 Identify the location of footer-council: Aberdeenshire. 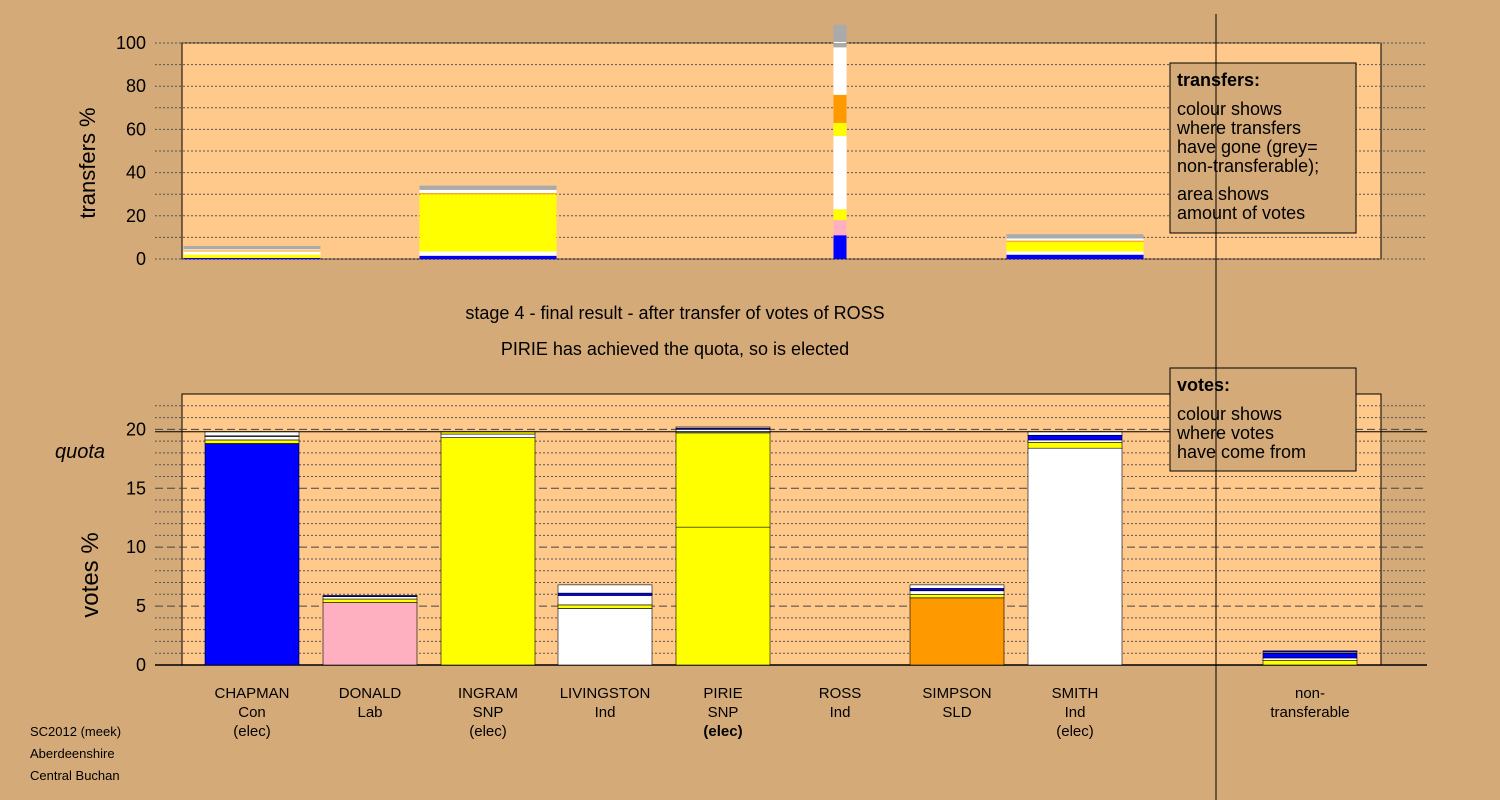
(72, 753).